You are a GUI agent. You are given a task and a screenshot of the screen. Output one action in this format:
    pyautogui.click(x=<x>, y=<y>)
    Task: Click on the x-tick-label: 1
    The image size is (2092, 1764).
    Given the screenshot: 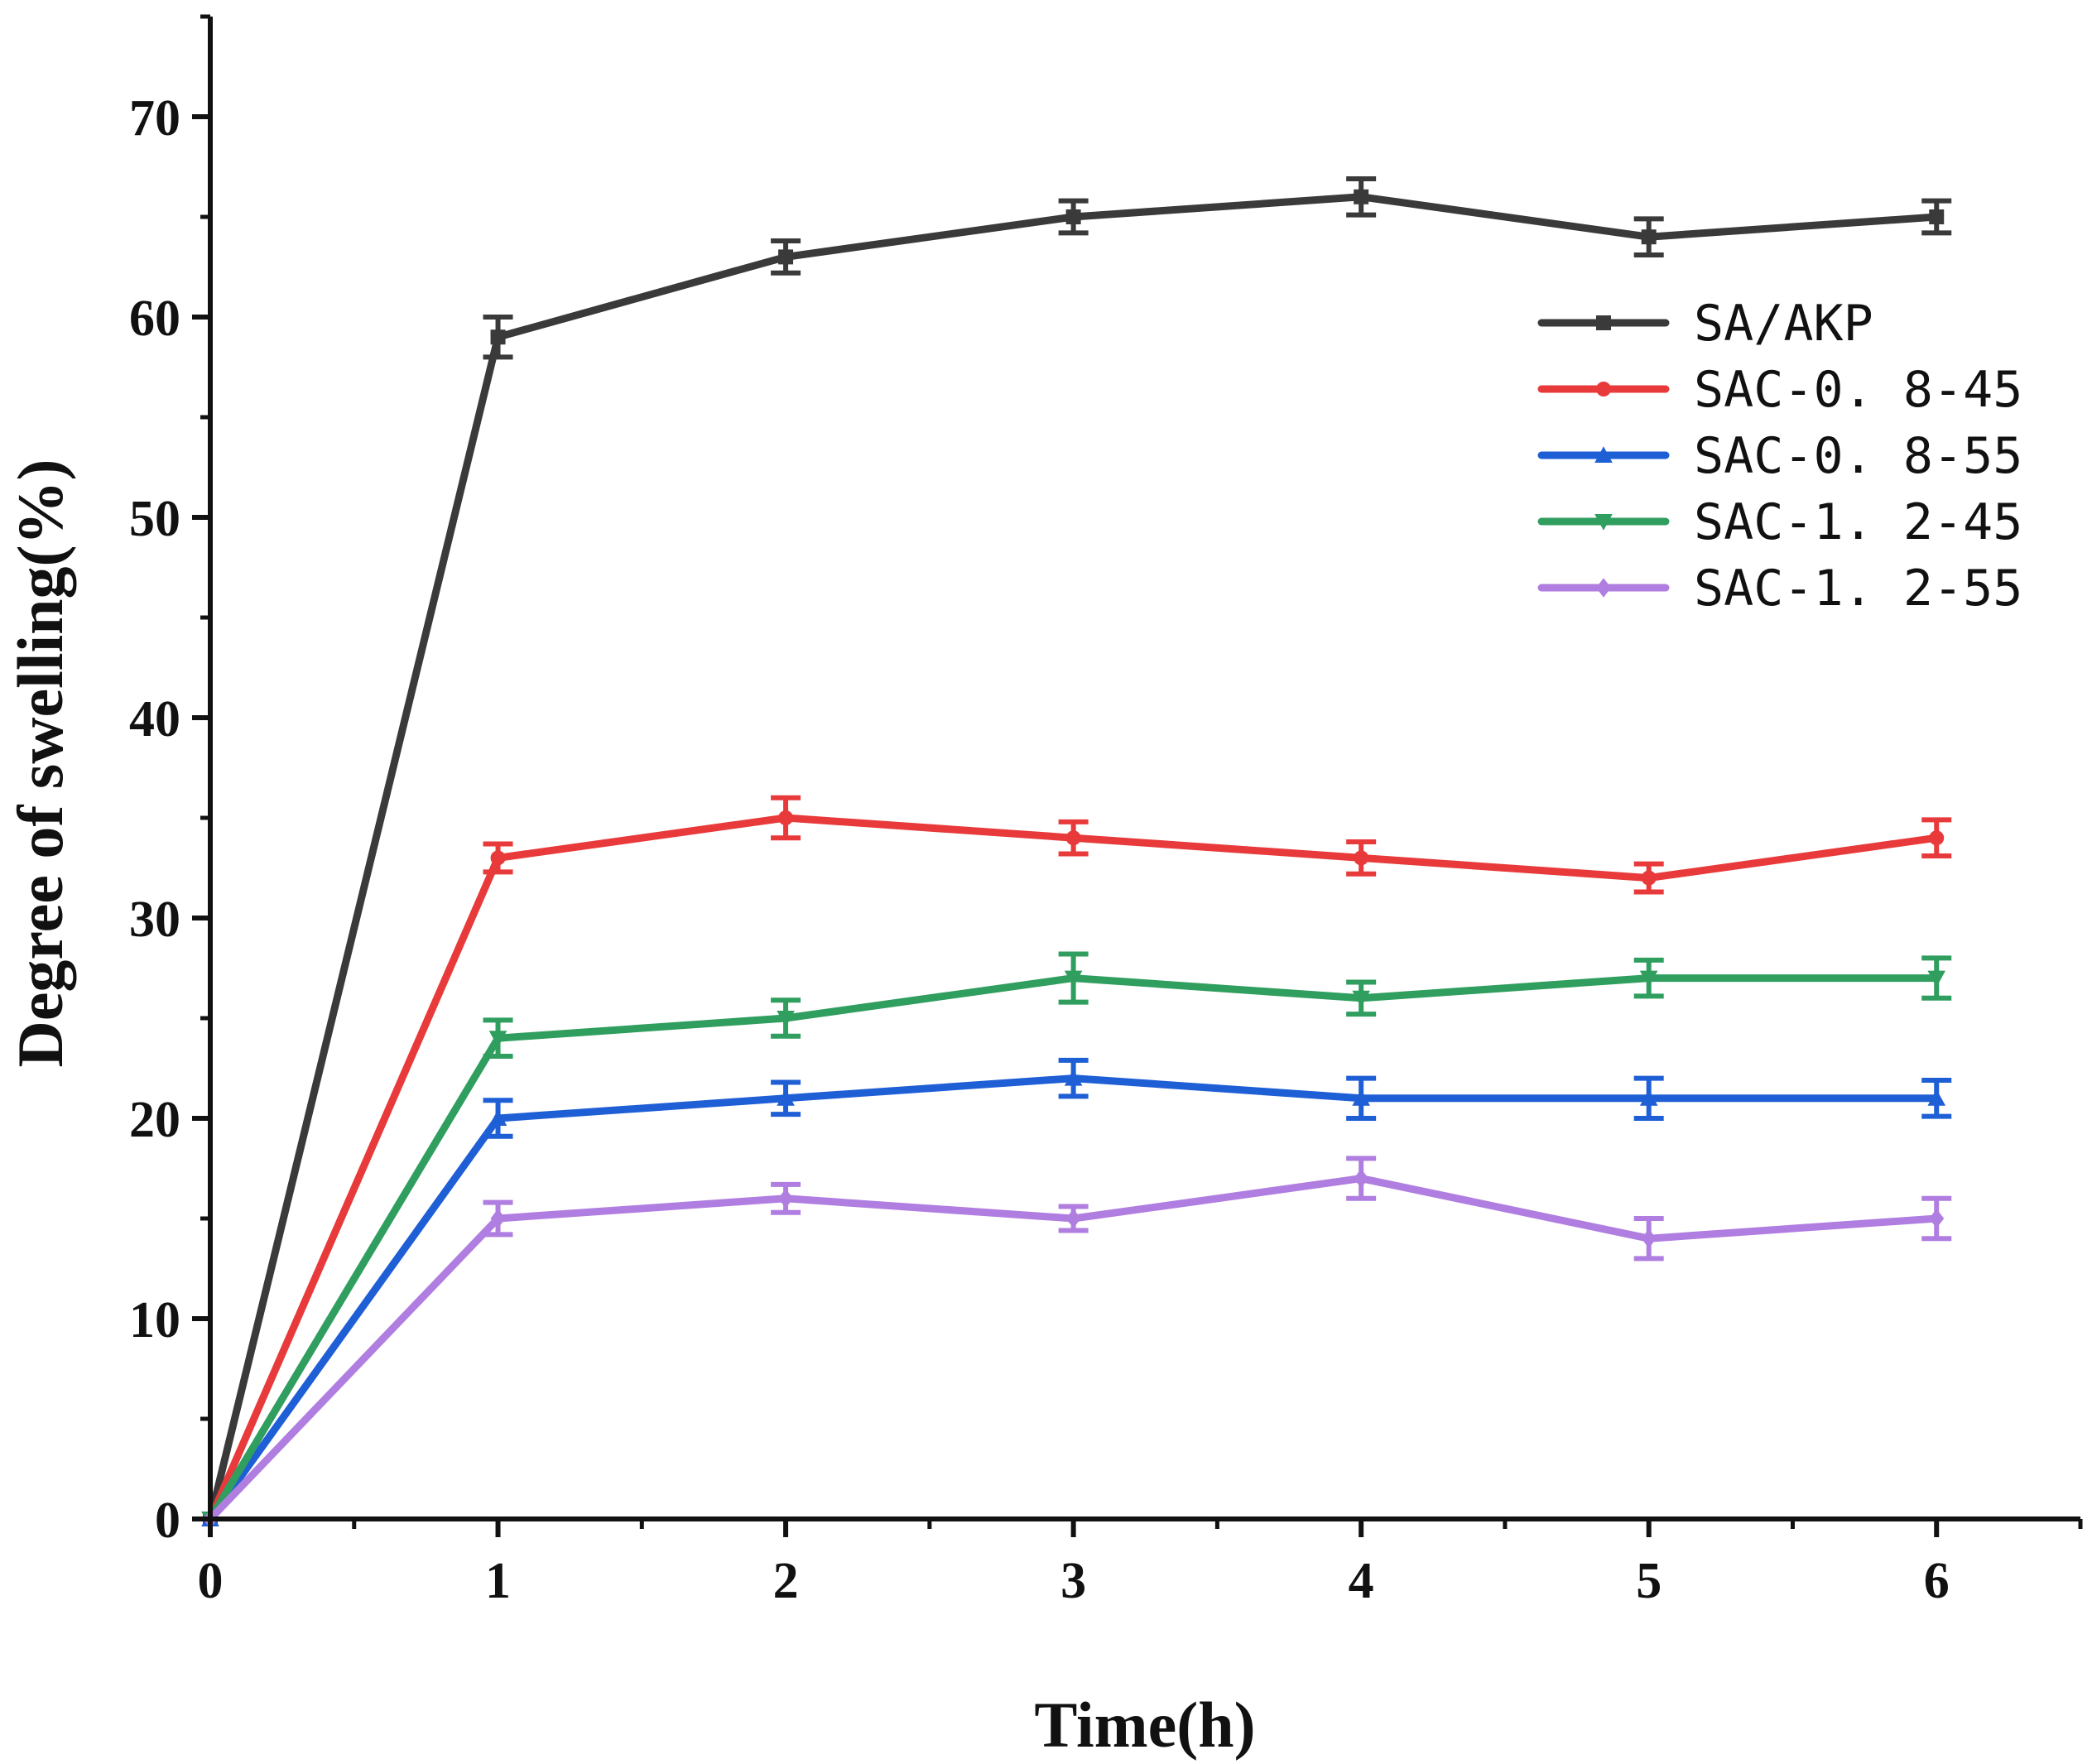 What is the action you would take?
    pyautogui.click(x=498, y=1581)
    